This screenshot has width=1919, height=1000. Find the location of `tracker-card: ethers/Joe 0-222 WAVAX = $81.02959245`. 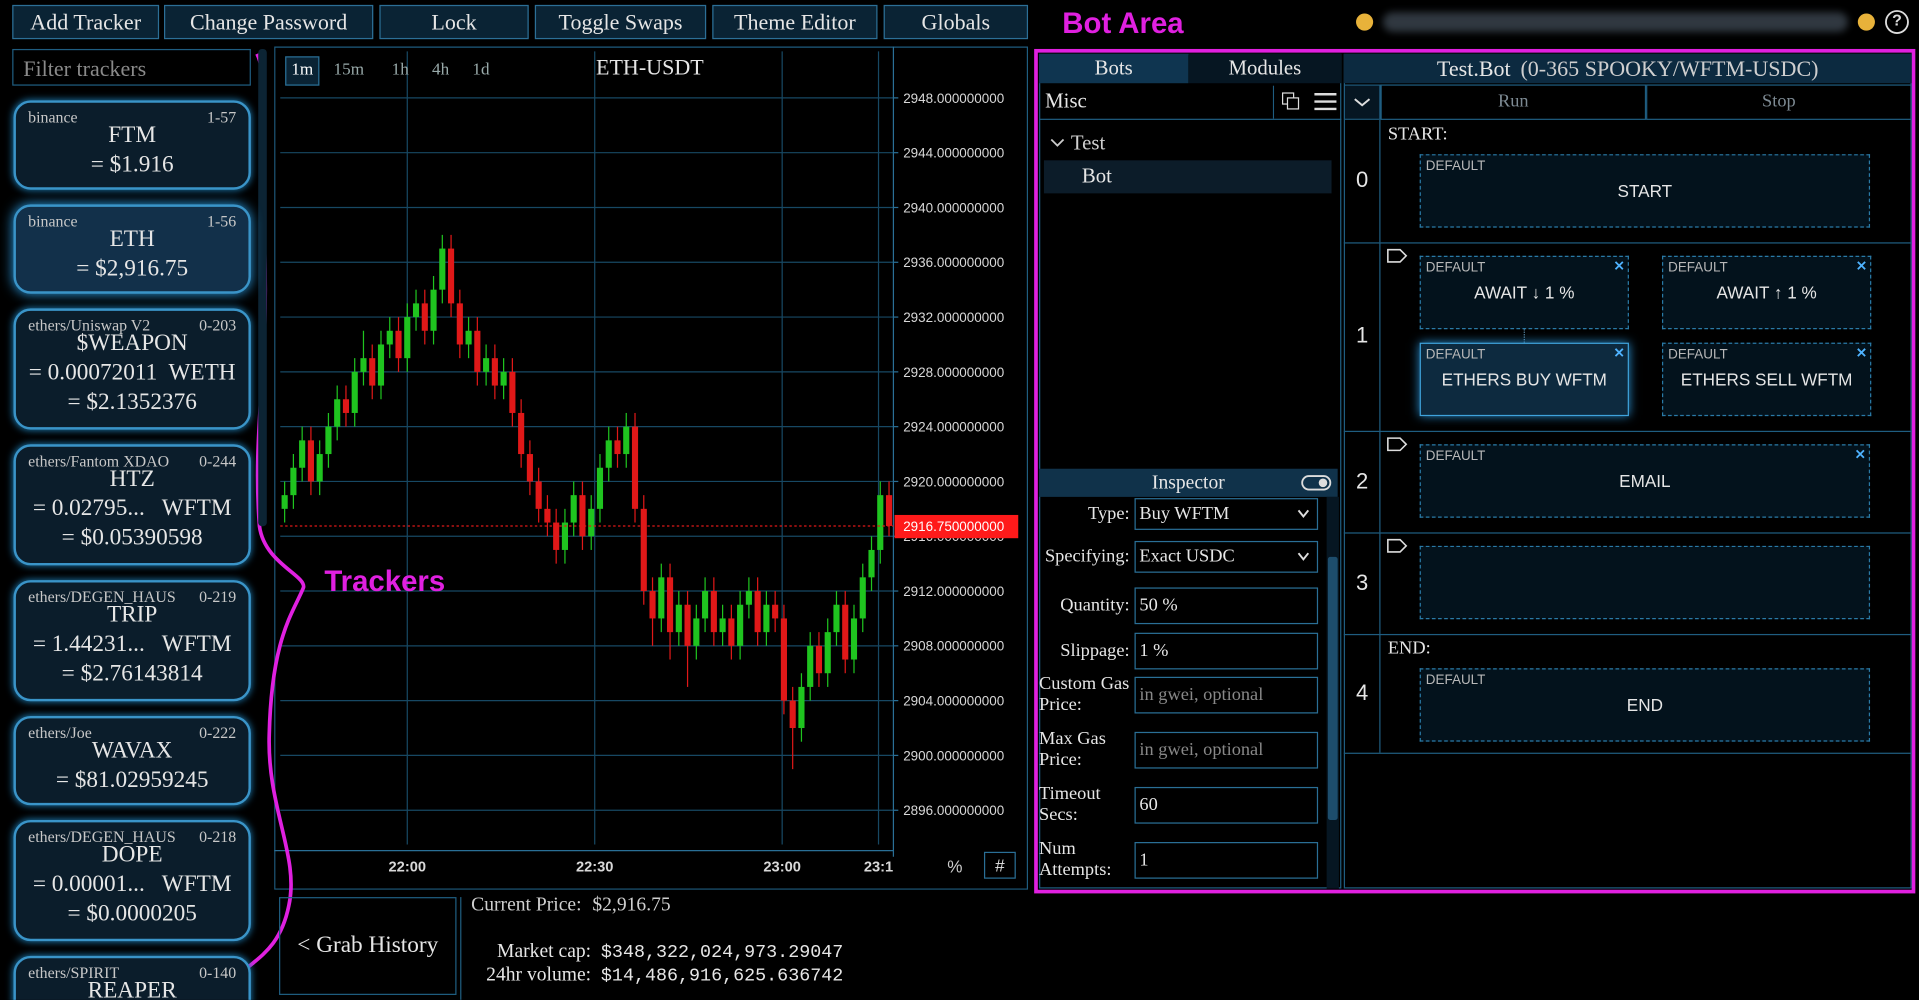

tracker-card: ethers/Joe 0-222 WAVAX = $81.02959245 is located at coordinates (132, 760).